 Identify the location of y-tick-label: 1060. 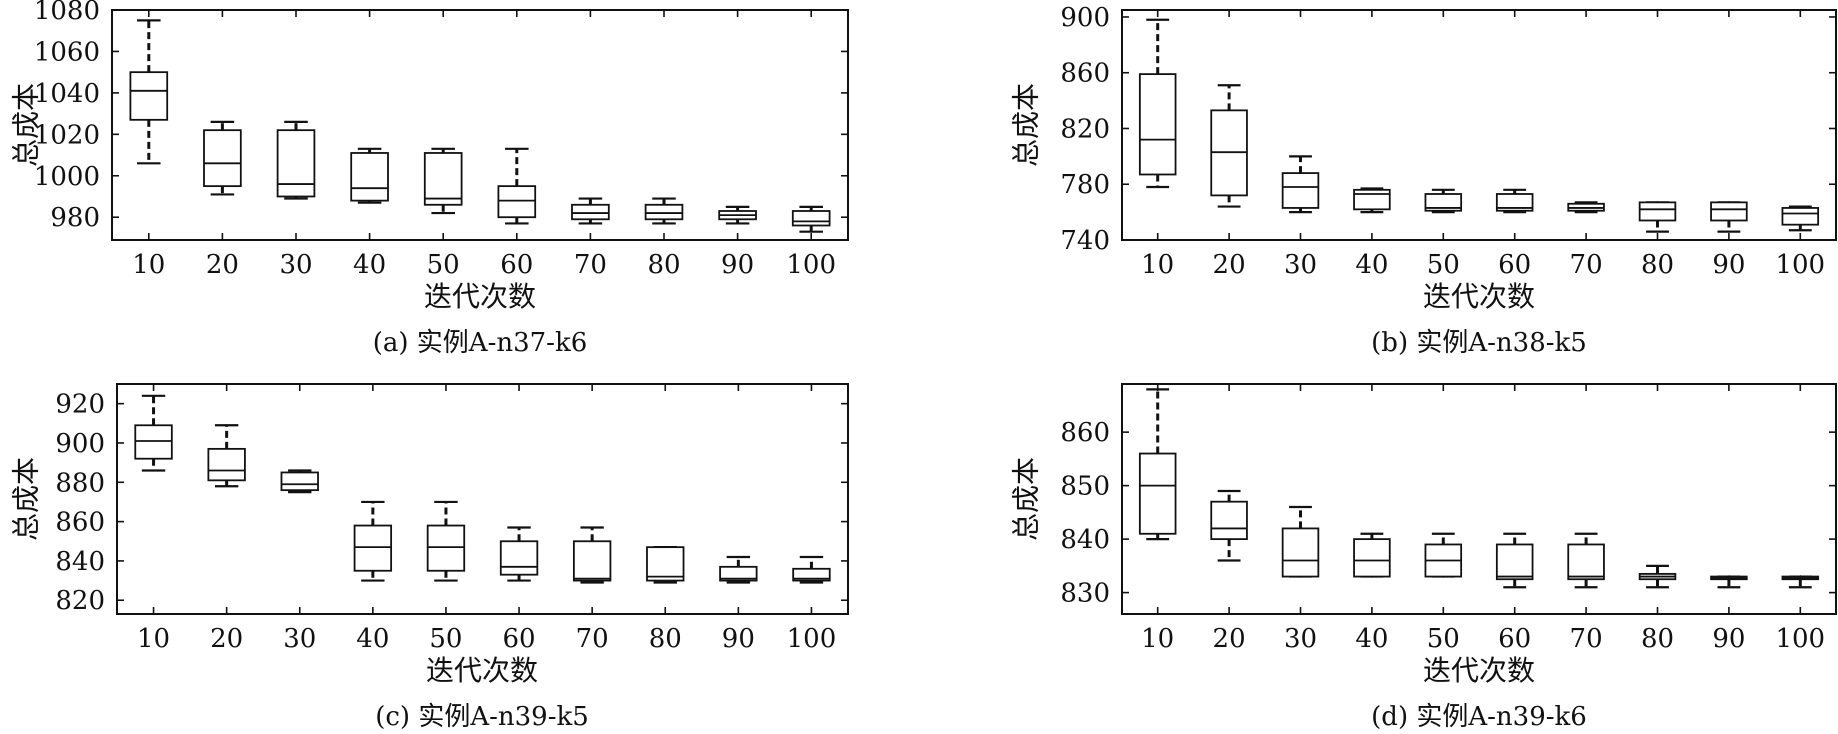
(67, 52).